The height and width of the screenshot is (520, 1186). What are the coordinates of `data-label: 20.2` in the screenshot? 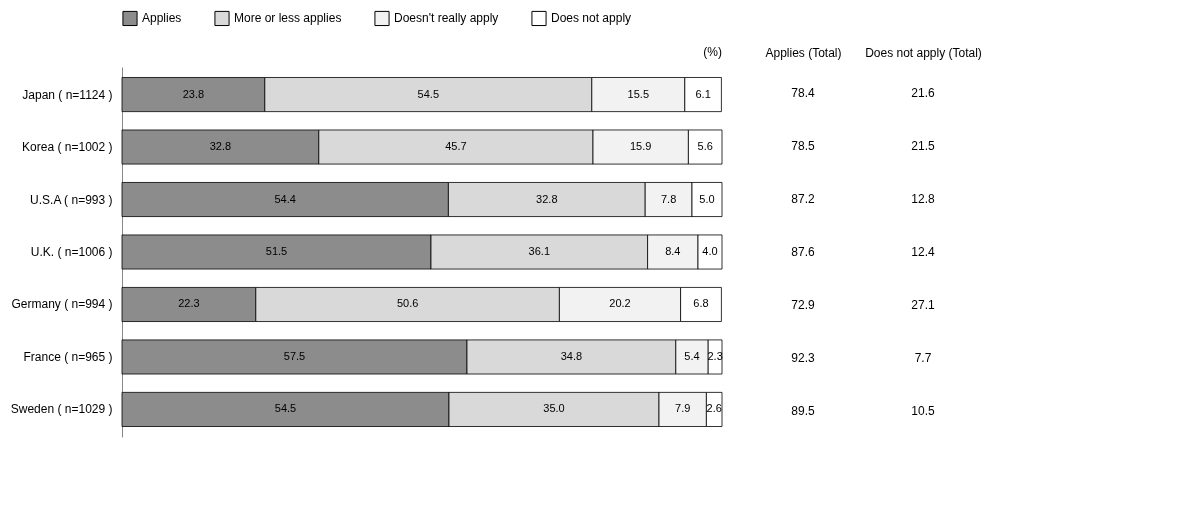 It's located at (620, 303).